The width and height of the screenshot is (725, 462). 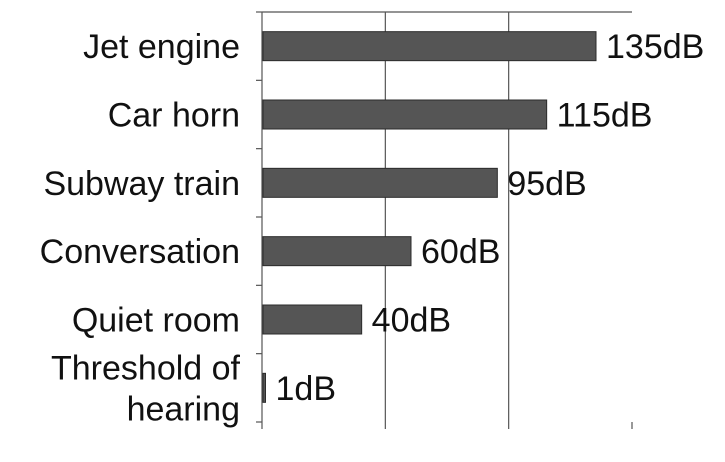 What do you see at coordinates (337, 251) in the screenshot?
I see `bar-conversation` at bounding box center [337, 251].